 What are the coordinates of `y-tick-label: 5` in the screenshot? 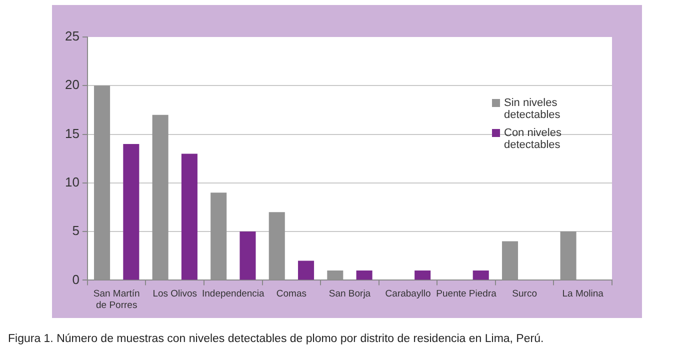 It's located at (76, 230).